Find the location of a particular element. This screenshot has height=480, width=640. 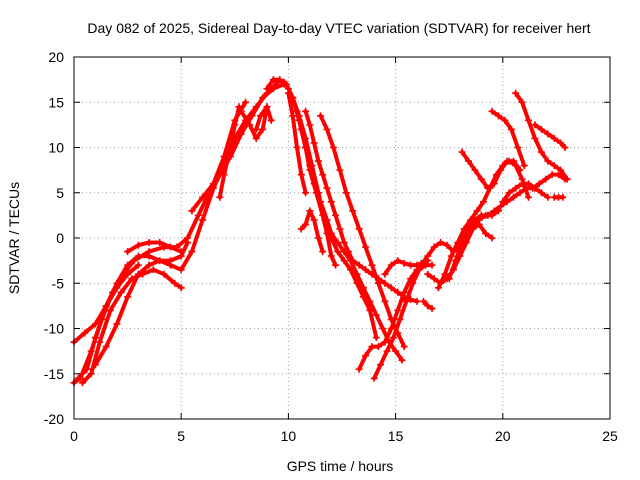

x-axis-label: GPS time / hours is located at coordinates (340, 466).